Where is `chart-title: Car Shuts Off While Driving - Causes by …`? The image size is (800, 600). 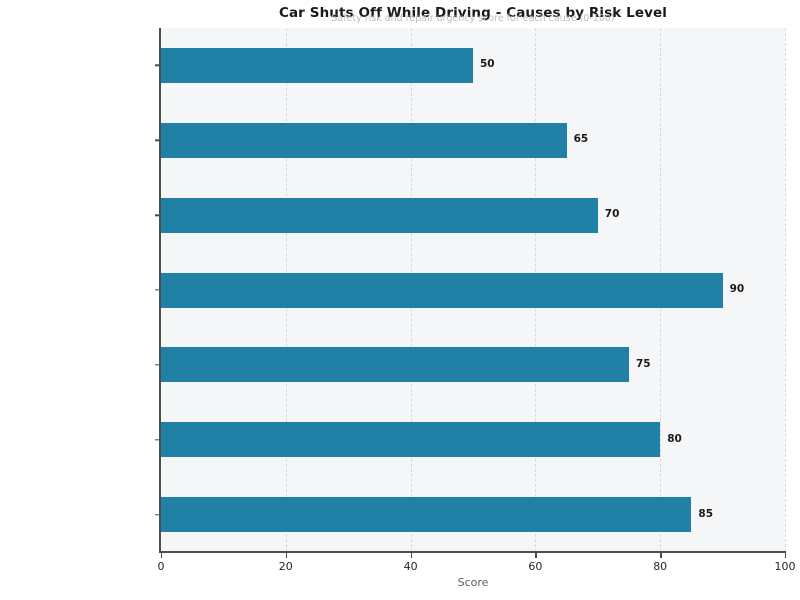 chart-title: Car Shuts Off While Driving - Causes by … is located at coordinates (473, 13).